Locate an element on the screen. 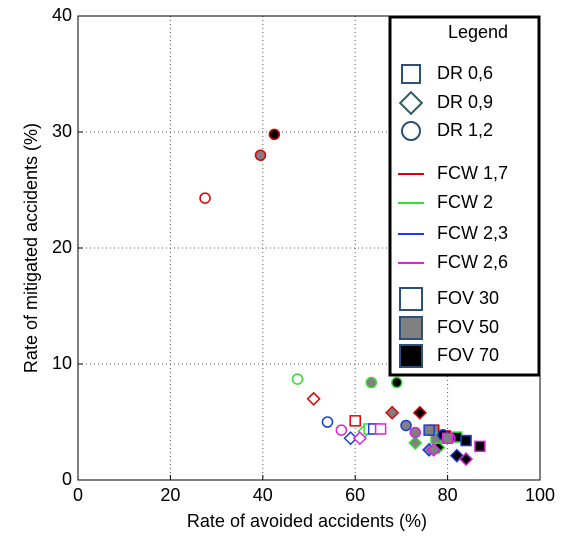  y-tick-label: 40 is located at coordinates (62, 15).